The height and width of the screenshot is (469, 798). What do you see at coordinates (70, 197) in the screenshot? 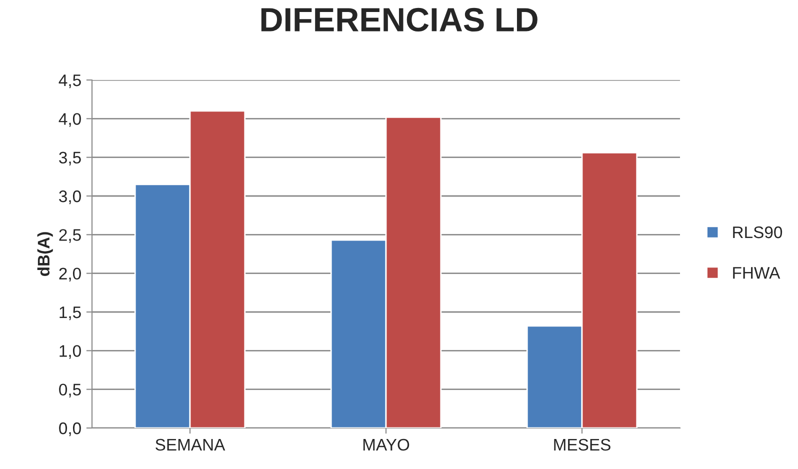
I see `y-tick-label: 3,0` at bounding box center [70, 197].